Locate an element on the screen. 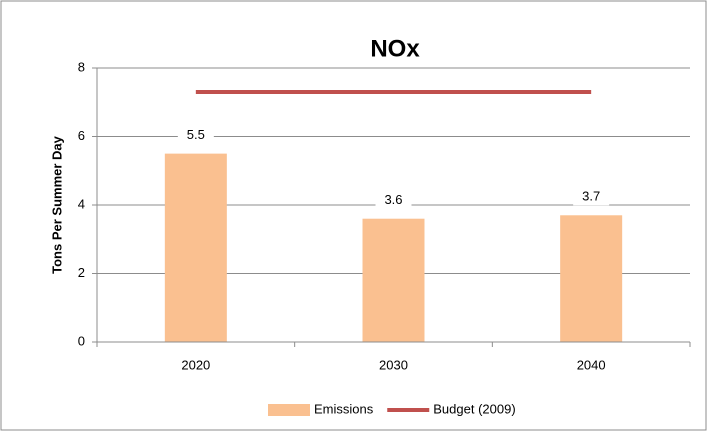 The image size is (708, 432). legend-swatch is located at coordinates (289, 410).